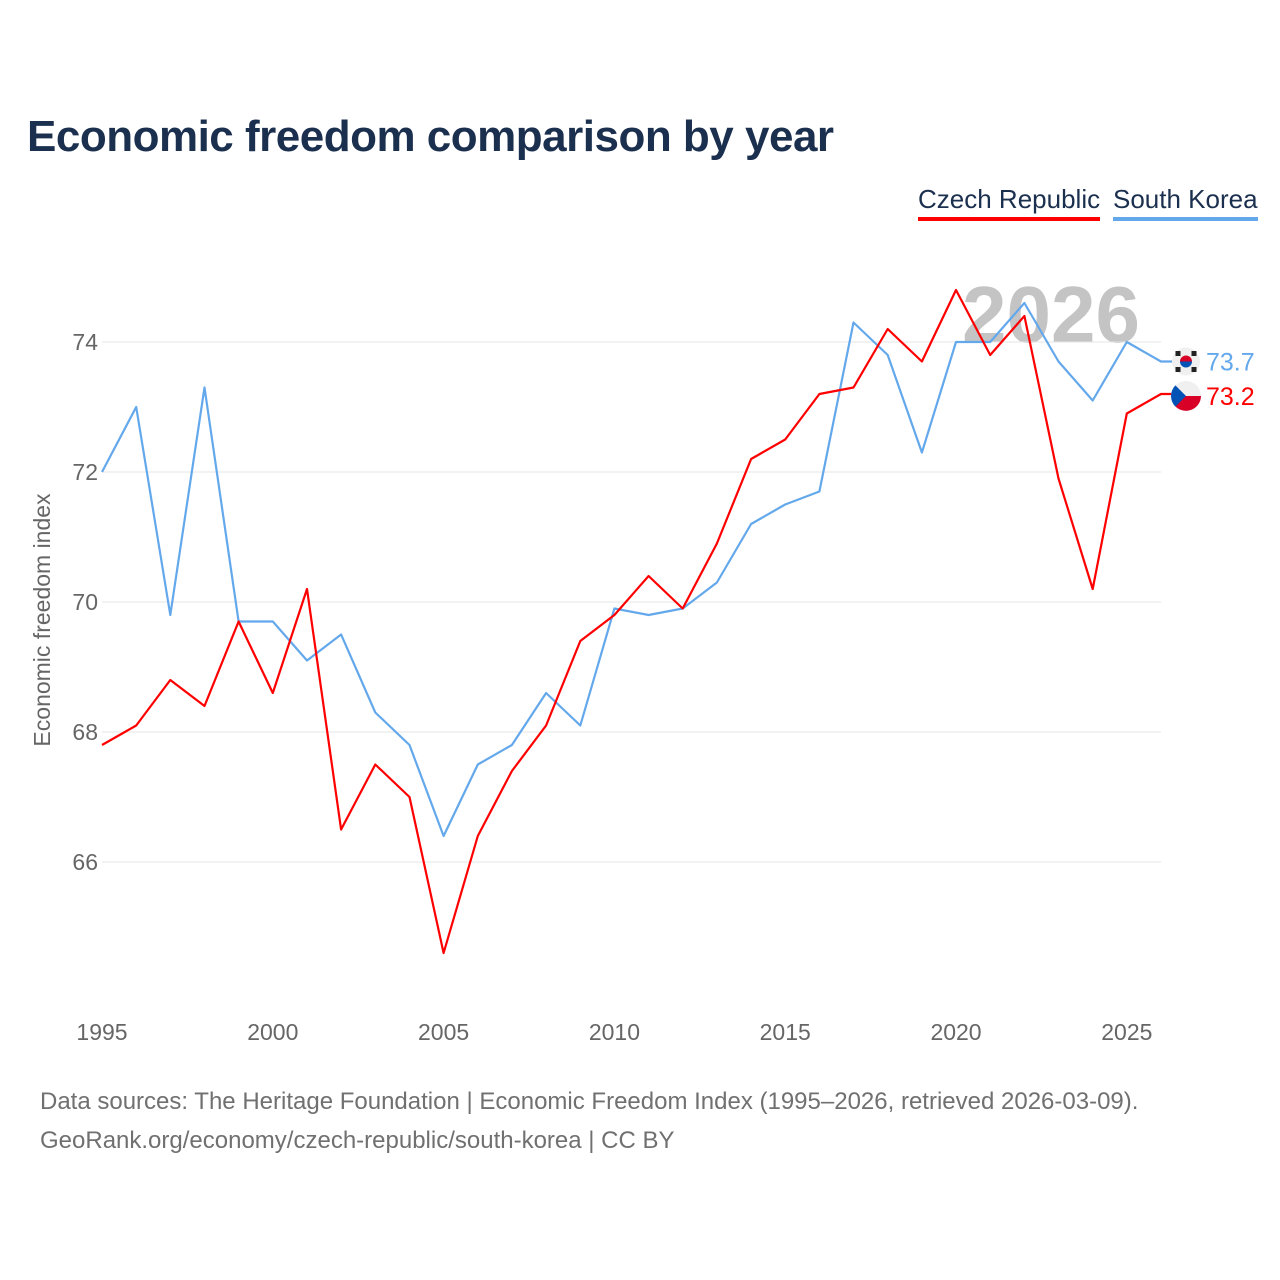  What do you see at coordinates (1009, 202) in the screenshot?
I see `legend-czech-republic: Czech Republic` at bounding box center [1009, 202].